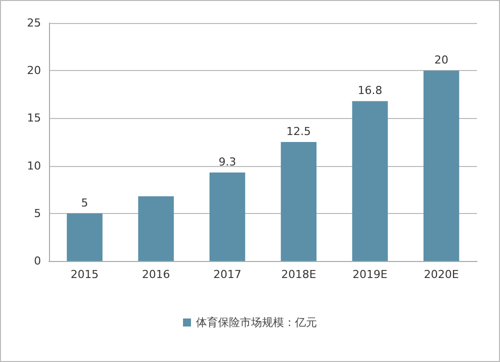 Image resolution: width=500 pixels, height=362 pixels. What do you see at coordinates (84, 274) in the screenshot?
I see `x-tick-label: 2015` at bounding box center [84, 274].